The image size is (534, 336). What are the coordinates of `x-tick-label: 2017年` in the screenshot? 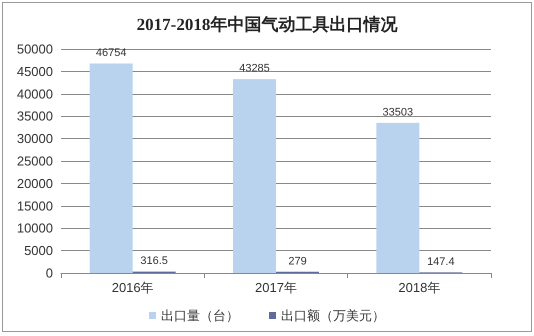 It's located at (276, 287).